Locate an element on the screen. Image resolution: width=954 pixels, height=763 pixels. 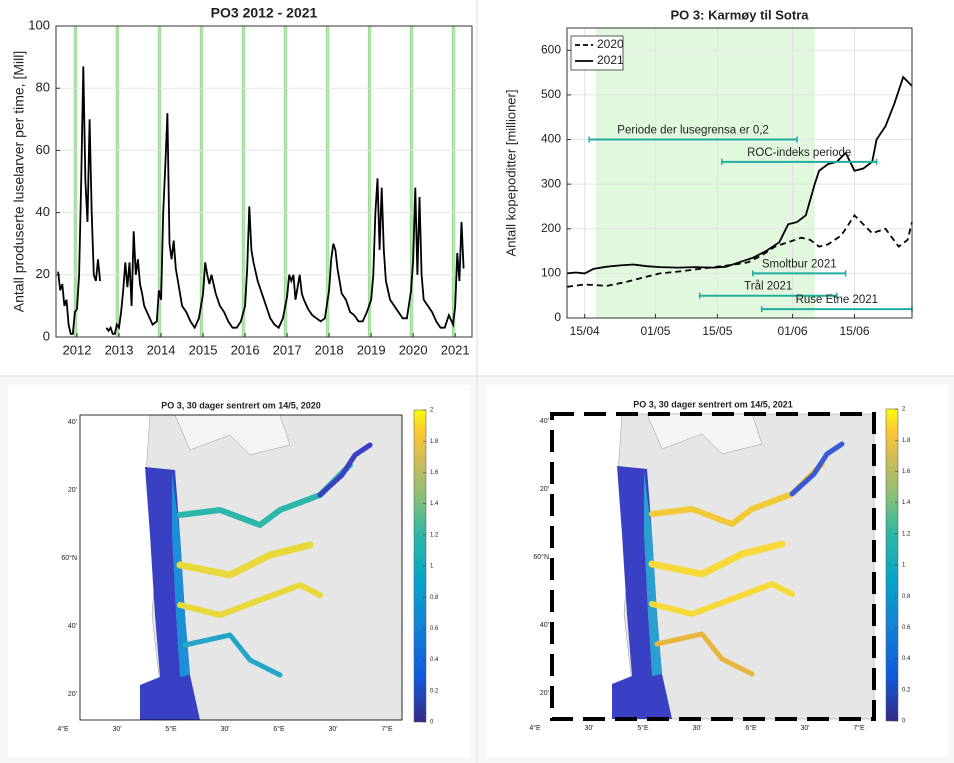
x-tick-label: 2017 is located at coordinates (287, 349).